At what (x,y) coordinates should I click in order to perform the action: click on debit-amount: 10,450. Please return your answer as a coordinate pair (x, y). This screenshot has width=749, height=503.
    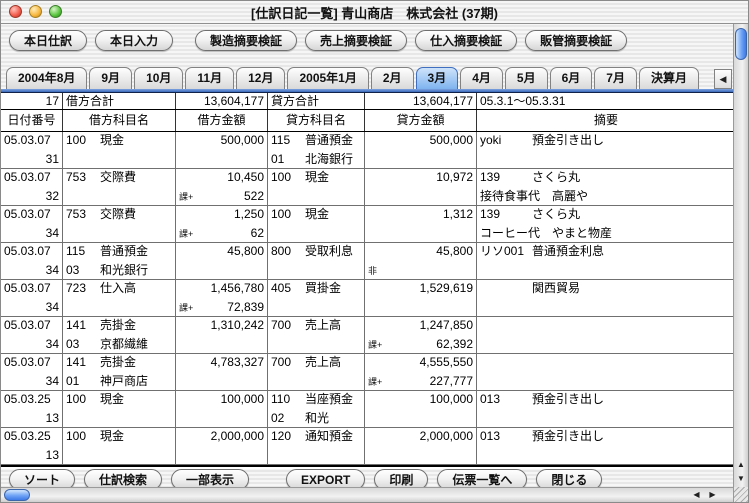
    Looking at the image, I should click on (245, 177).